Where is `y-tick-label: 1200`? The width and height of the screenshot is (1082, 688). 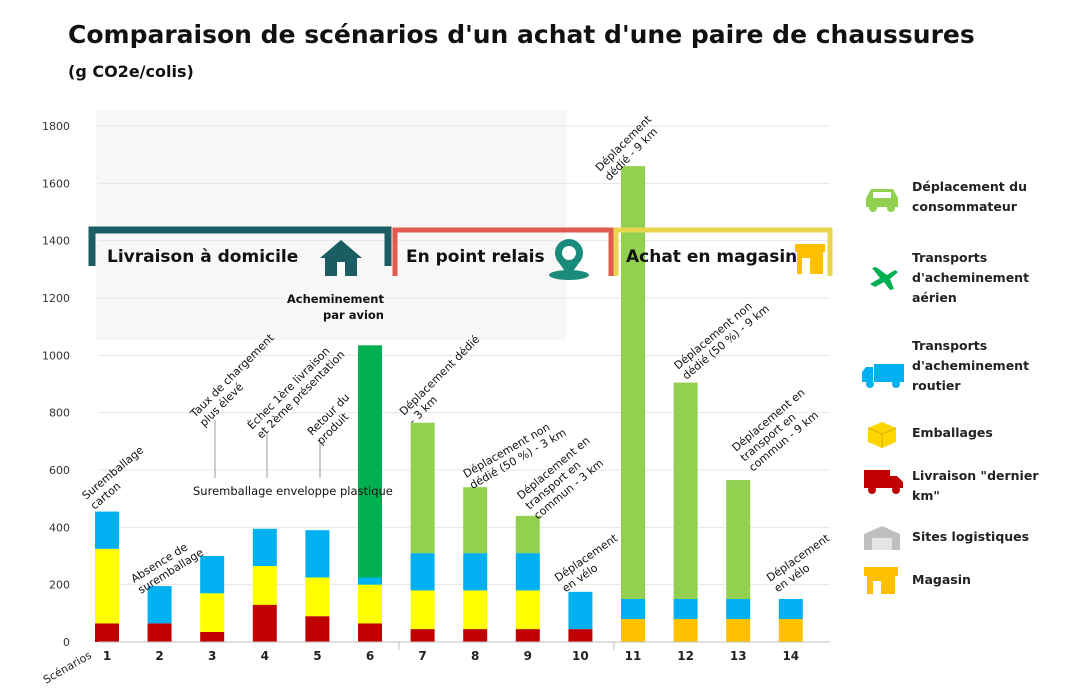 y-tick-label: 1200 is located at coordinates (56, 298).